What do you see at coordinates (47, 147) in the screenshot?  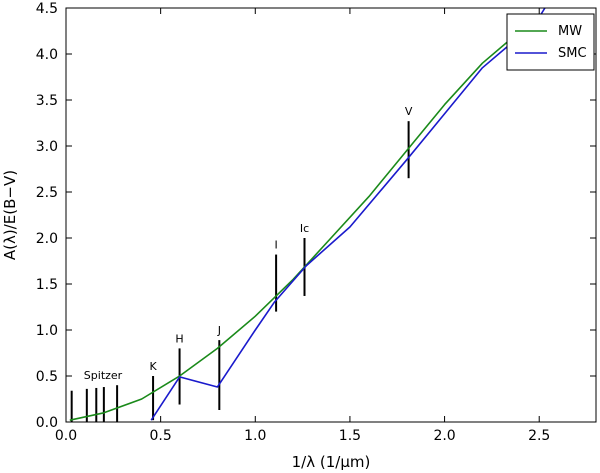 I see `y-tick-label: 3.0` at bounding box center [47, 147].